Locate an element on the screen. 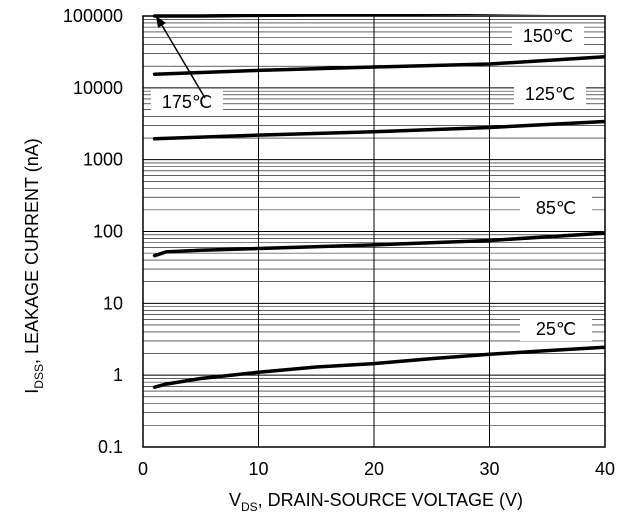  series-label: 25℃ is located at coordinates (556, 329).